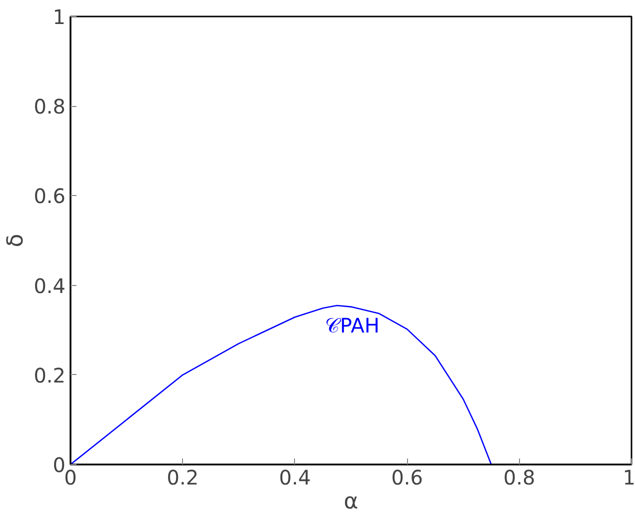 This screenshot has width=635, height=517. I want to click on y-tick-label: 1, so click(59, 17).